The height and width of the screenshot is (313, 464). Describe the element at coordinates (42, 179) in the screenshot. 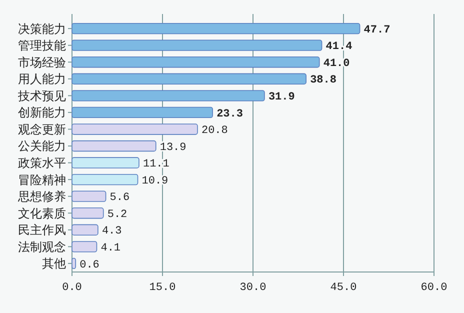

I see `y-tick-label: 冒险精神` at that location.